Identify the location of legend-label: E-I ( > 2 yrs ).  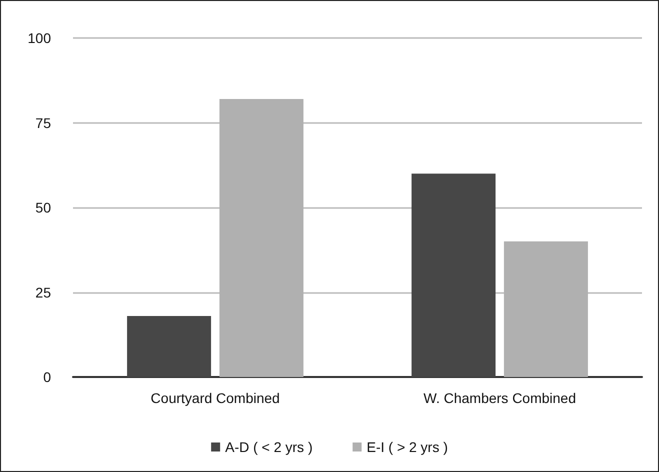
(407, 447).